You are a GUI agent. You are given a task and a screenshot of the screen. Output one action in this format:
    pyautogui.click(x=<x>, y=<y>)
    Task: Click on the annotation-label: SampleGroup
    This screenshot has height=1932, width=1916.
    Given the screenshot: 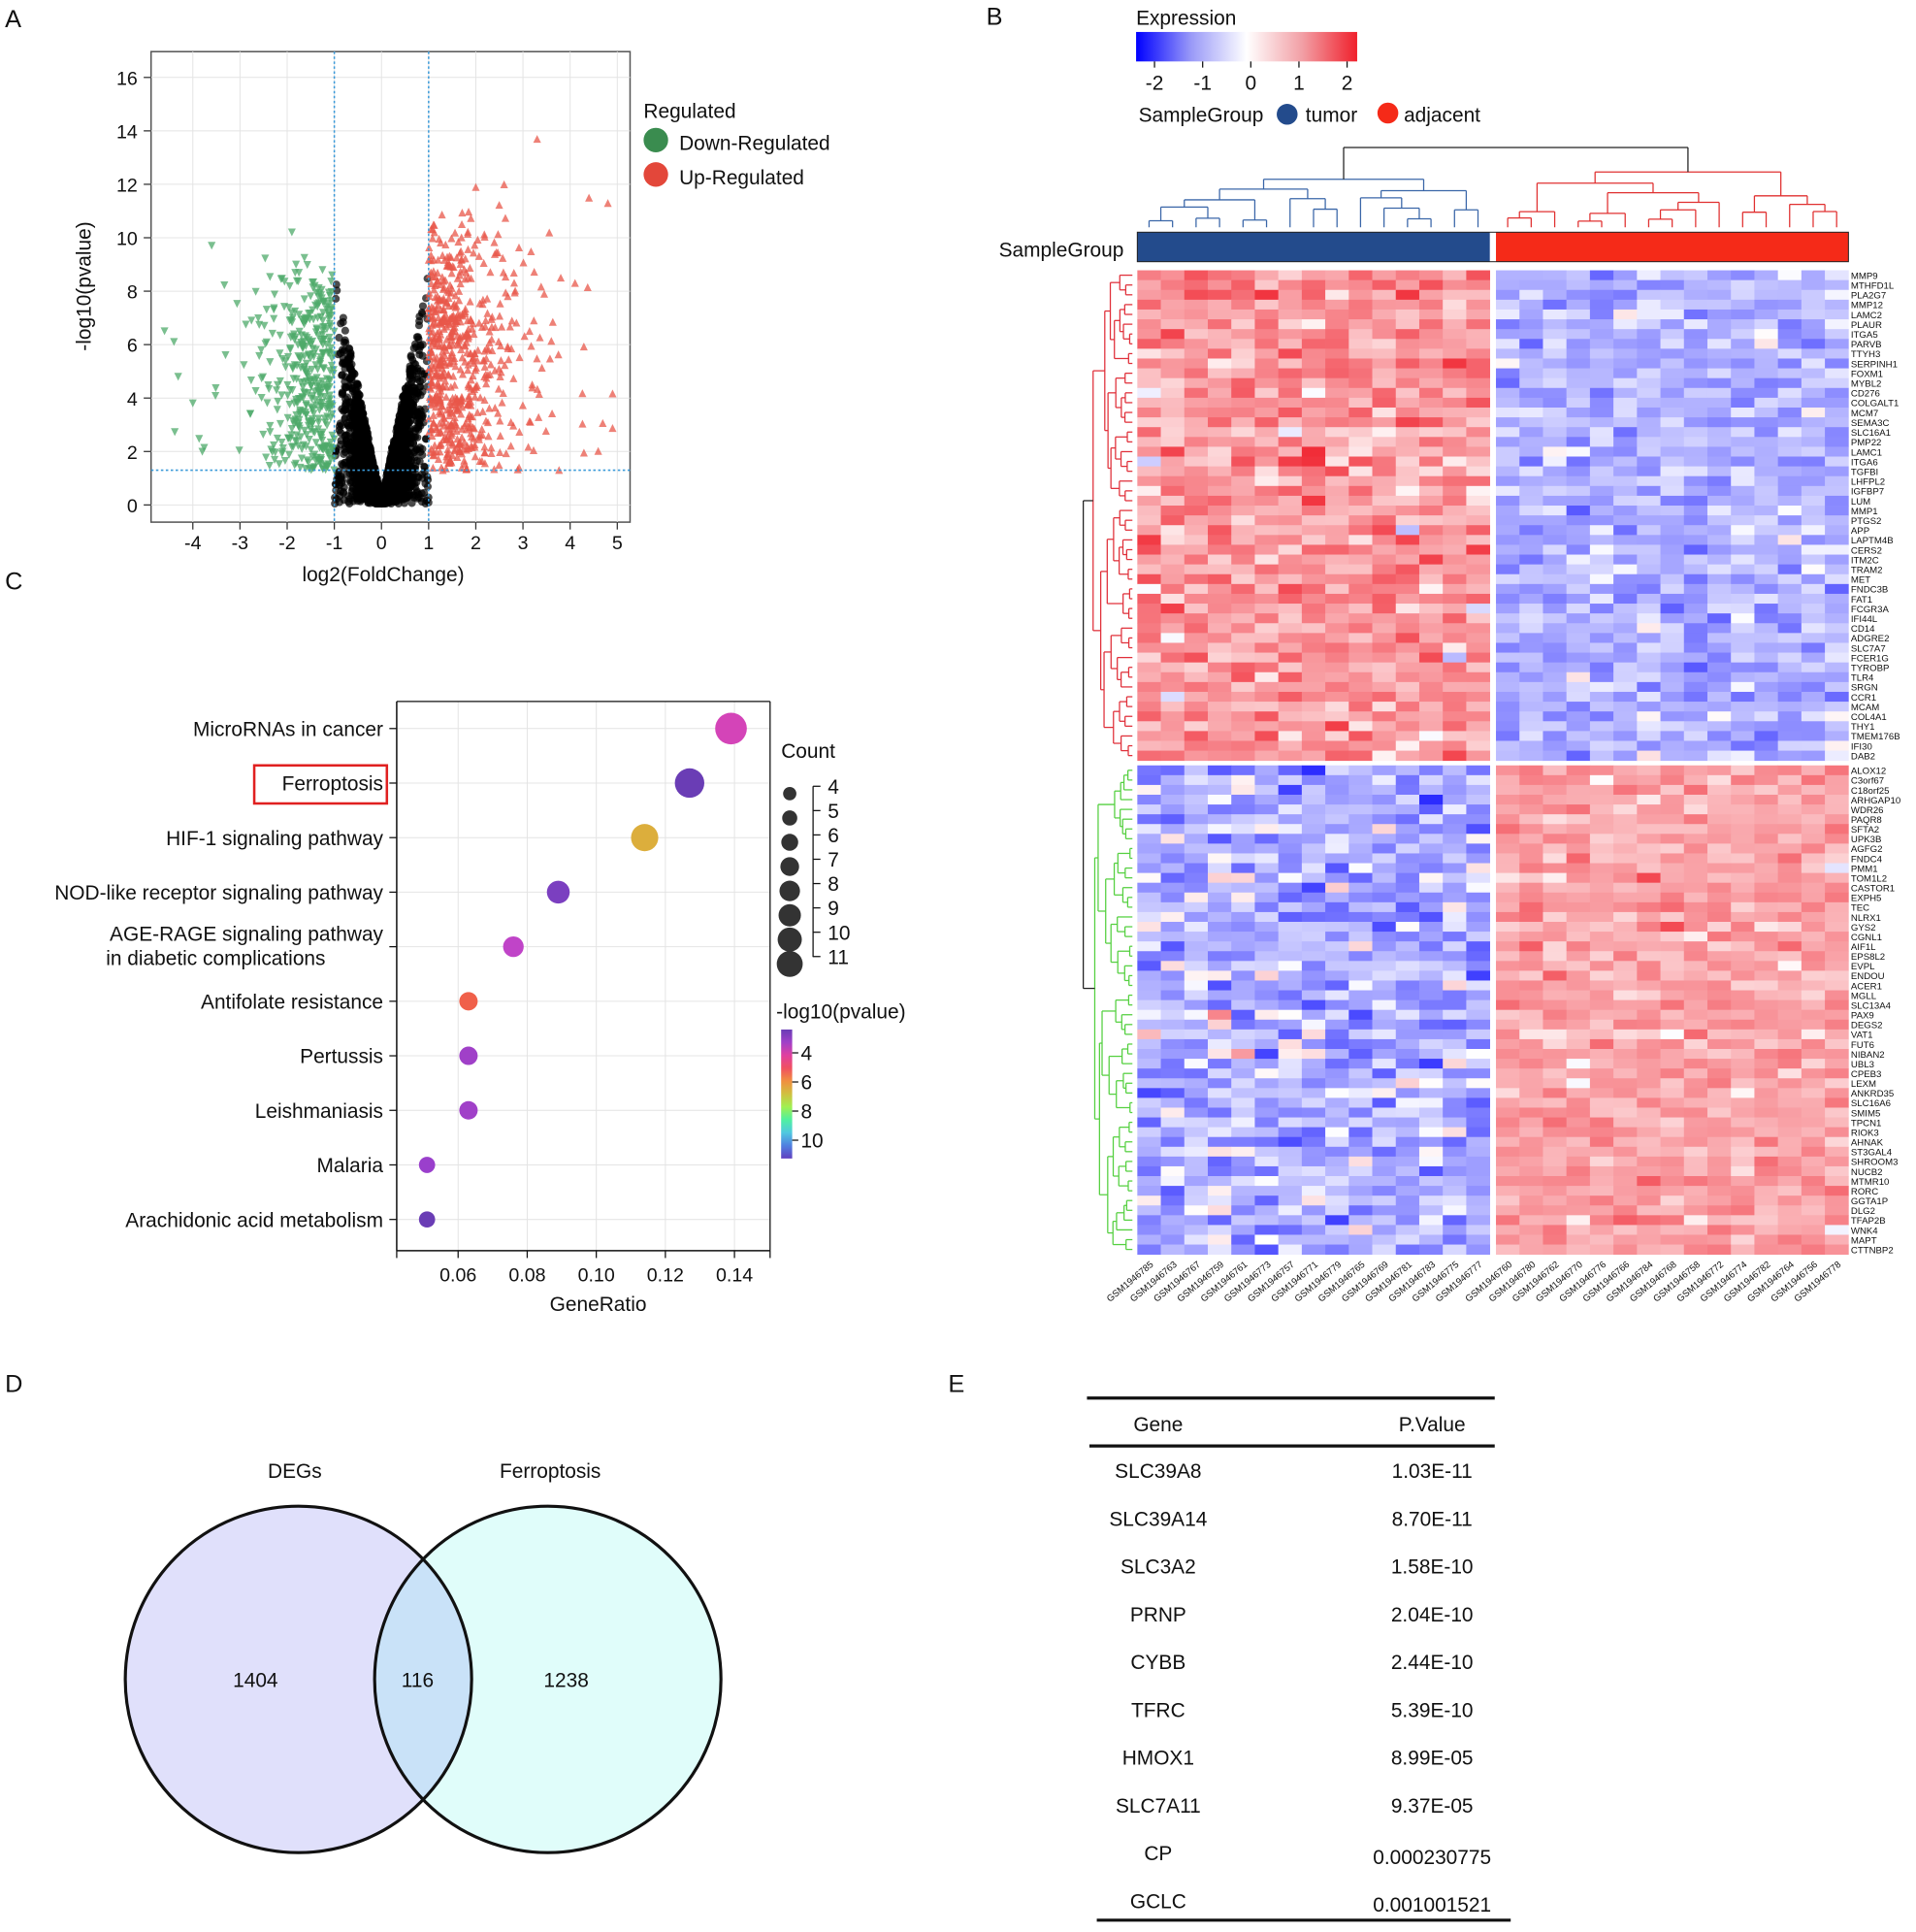 What is the action you would take?
    pyautogui.click(x=1061, y=251)
    